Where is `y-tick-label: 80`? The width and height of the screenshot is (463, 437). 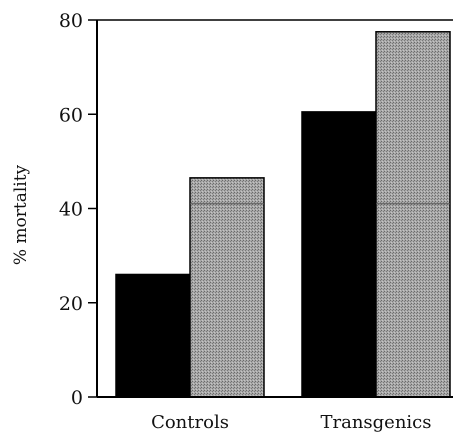 y-tick-label: 80 is located at coordinates (71, 21).